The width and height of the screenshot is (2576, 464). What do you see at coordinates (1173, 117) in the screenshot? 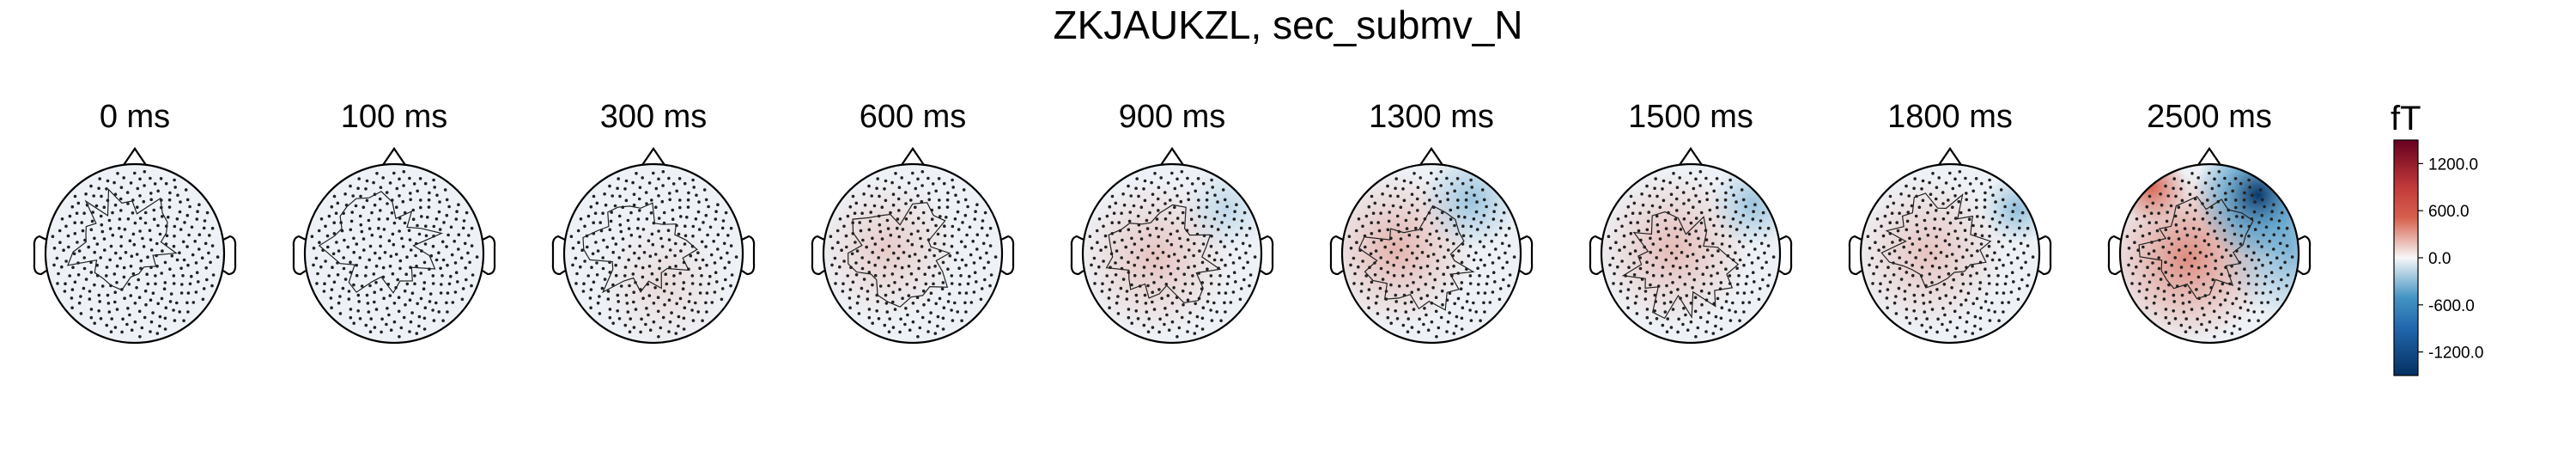
I see `topomap-time-label: 900 ms` at bounding box center [1173, 117].